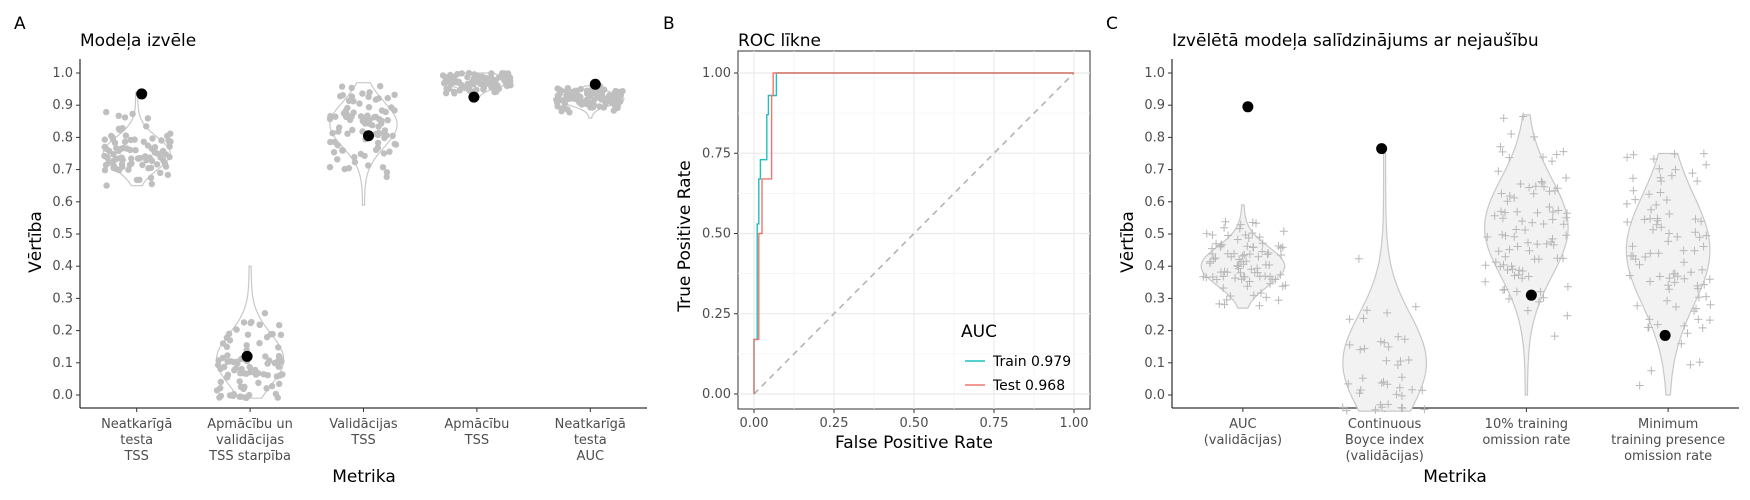 This screenshot has width=1750, height=500. What do you see at coordinates (1016, 358) in the screenshot?
I see `legend: AUC Train 0.979 Test 0.968` at bounding box center [1016, 358].